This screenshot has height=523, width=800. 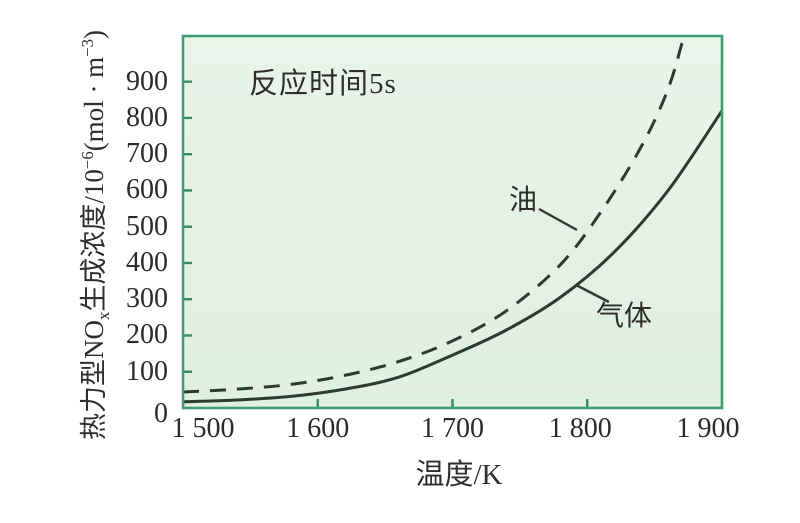 I want to click on oil-series-label: 油, so click(x=523, y=200).